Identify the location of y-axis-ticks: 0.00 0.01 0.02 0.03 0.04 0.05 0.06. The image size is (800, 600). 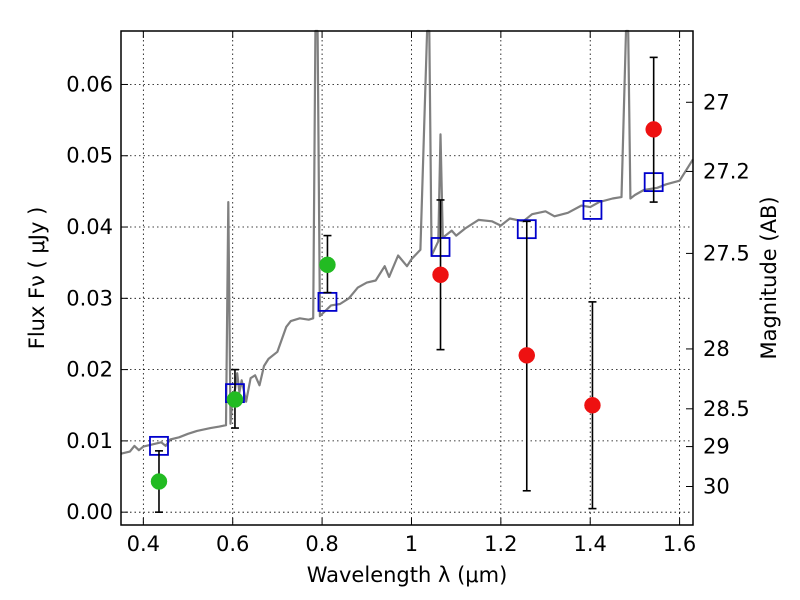
(97, 298).